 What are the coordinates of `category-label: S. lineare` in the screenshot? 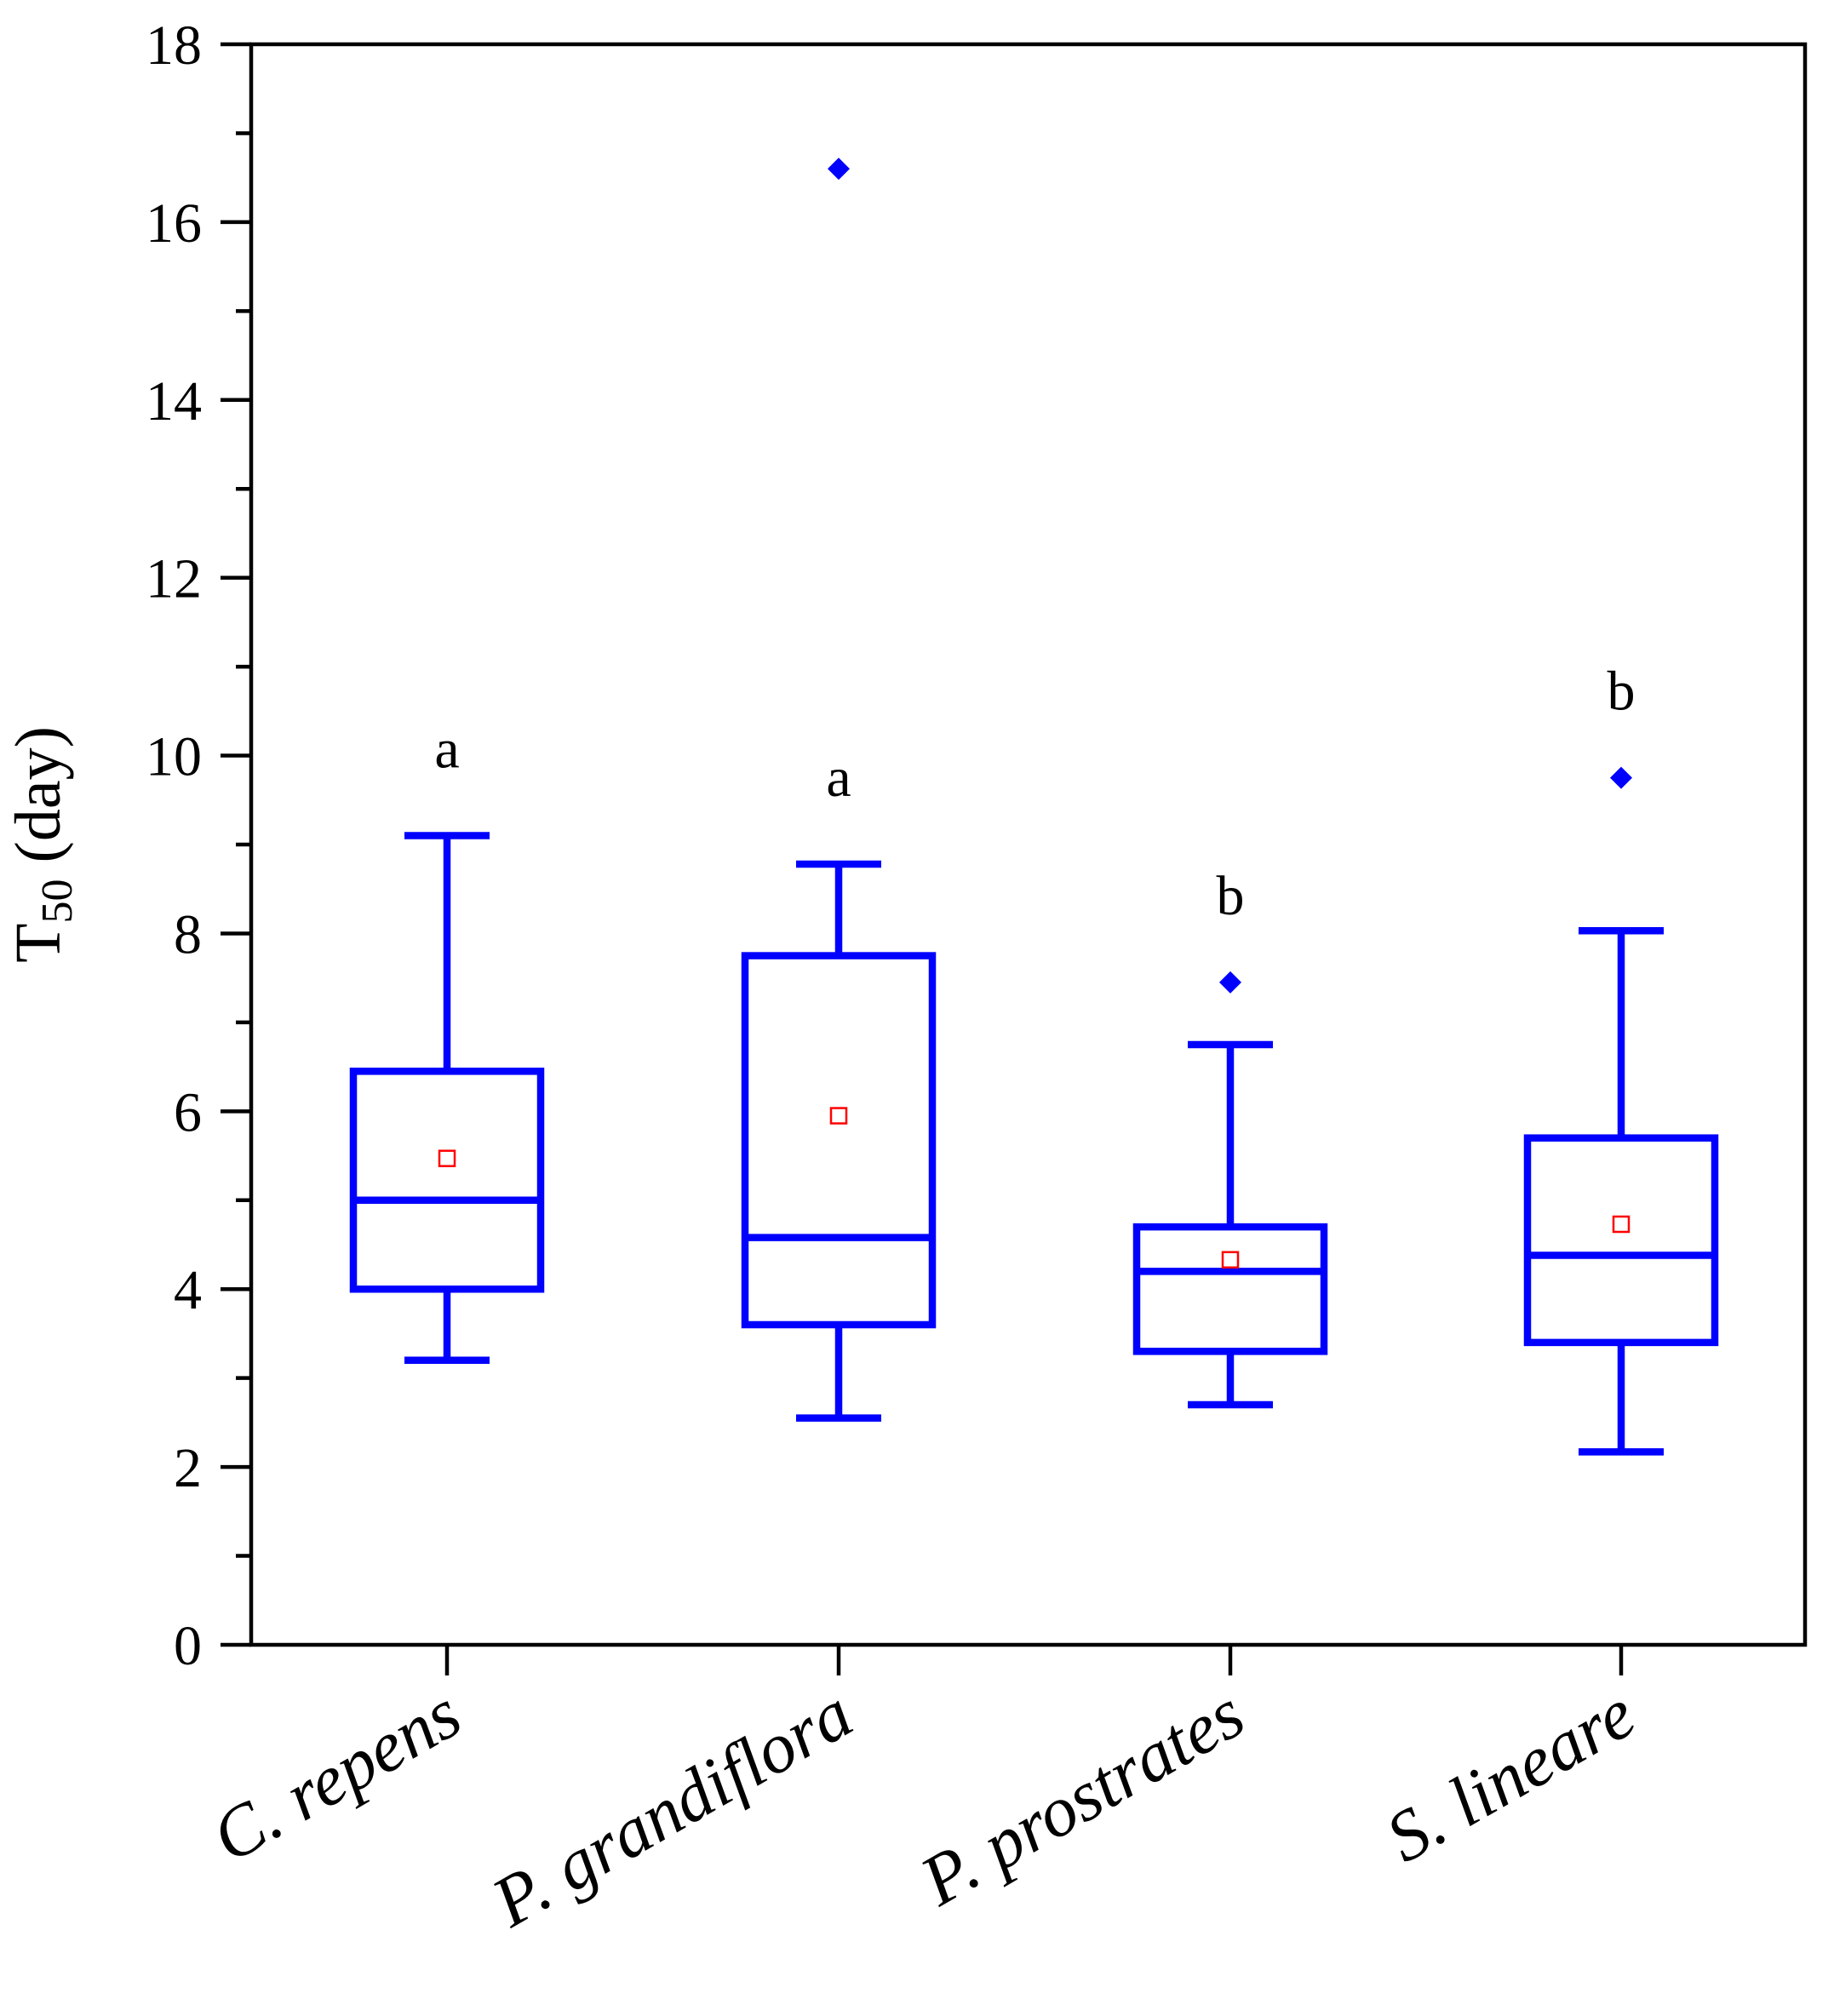 It's located at (1510, 1776).